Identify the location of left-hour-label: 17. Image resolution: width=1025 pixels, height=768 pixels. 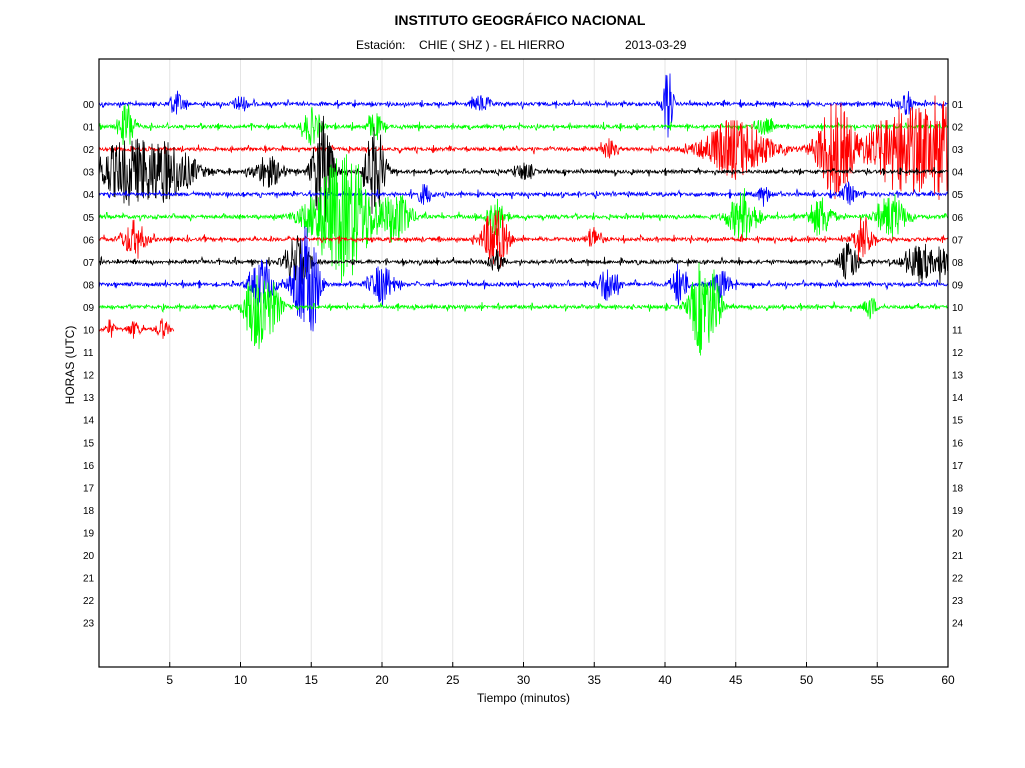
(89, 488).